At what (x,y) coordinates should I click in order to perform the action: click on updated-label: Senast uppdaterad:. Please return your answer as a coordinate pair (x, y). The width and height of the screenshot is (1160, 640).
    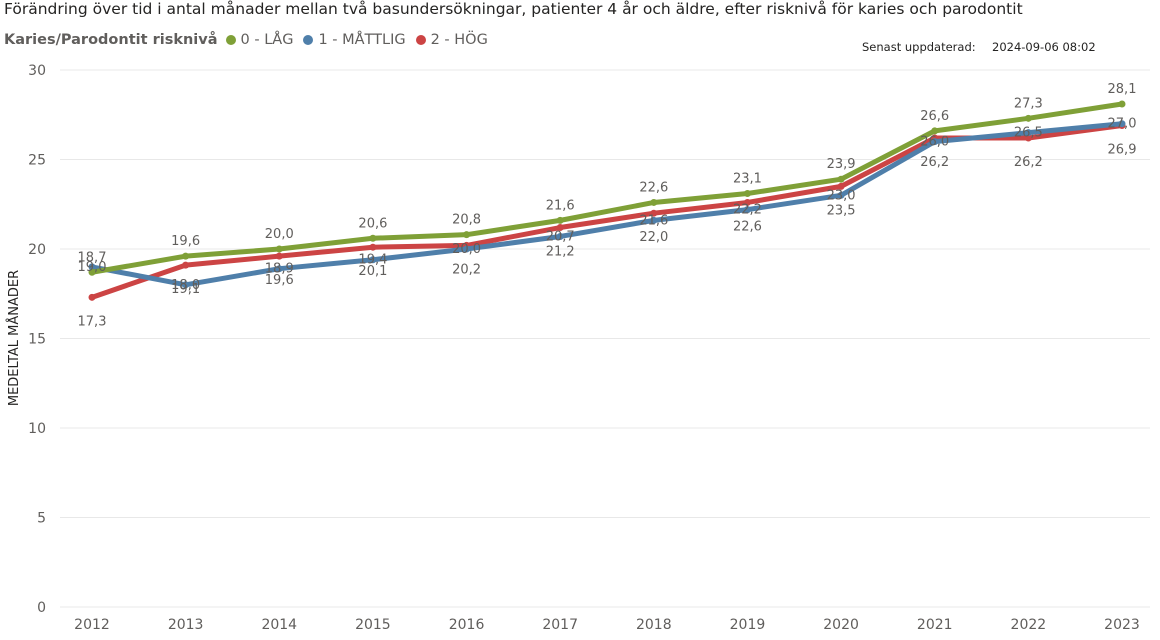
    Looking at the image, I should click on (919, 47).